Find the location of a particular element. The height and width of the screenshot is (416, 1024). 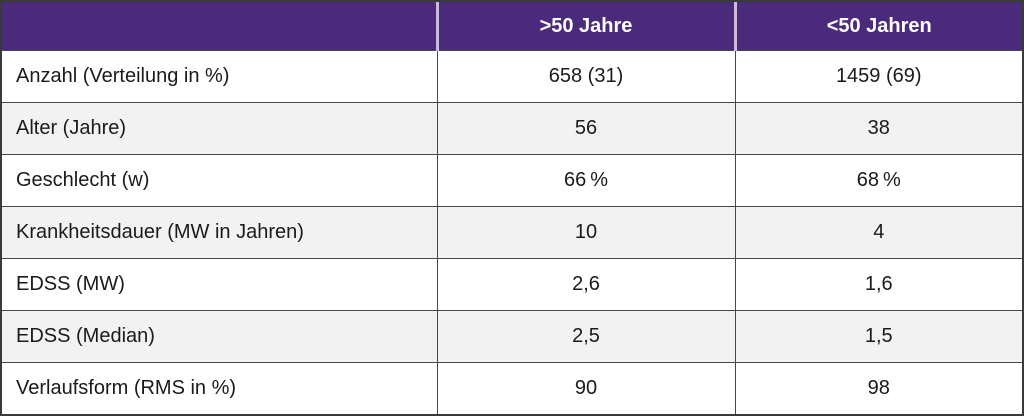

header-cell-empty is located at coordinates (219, 26).